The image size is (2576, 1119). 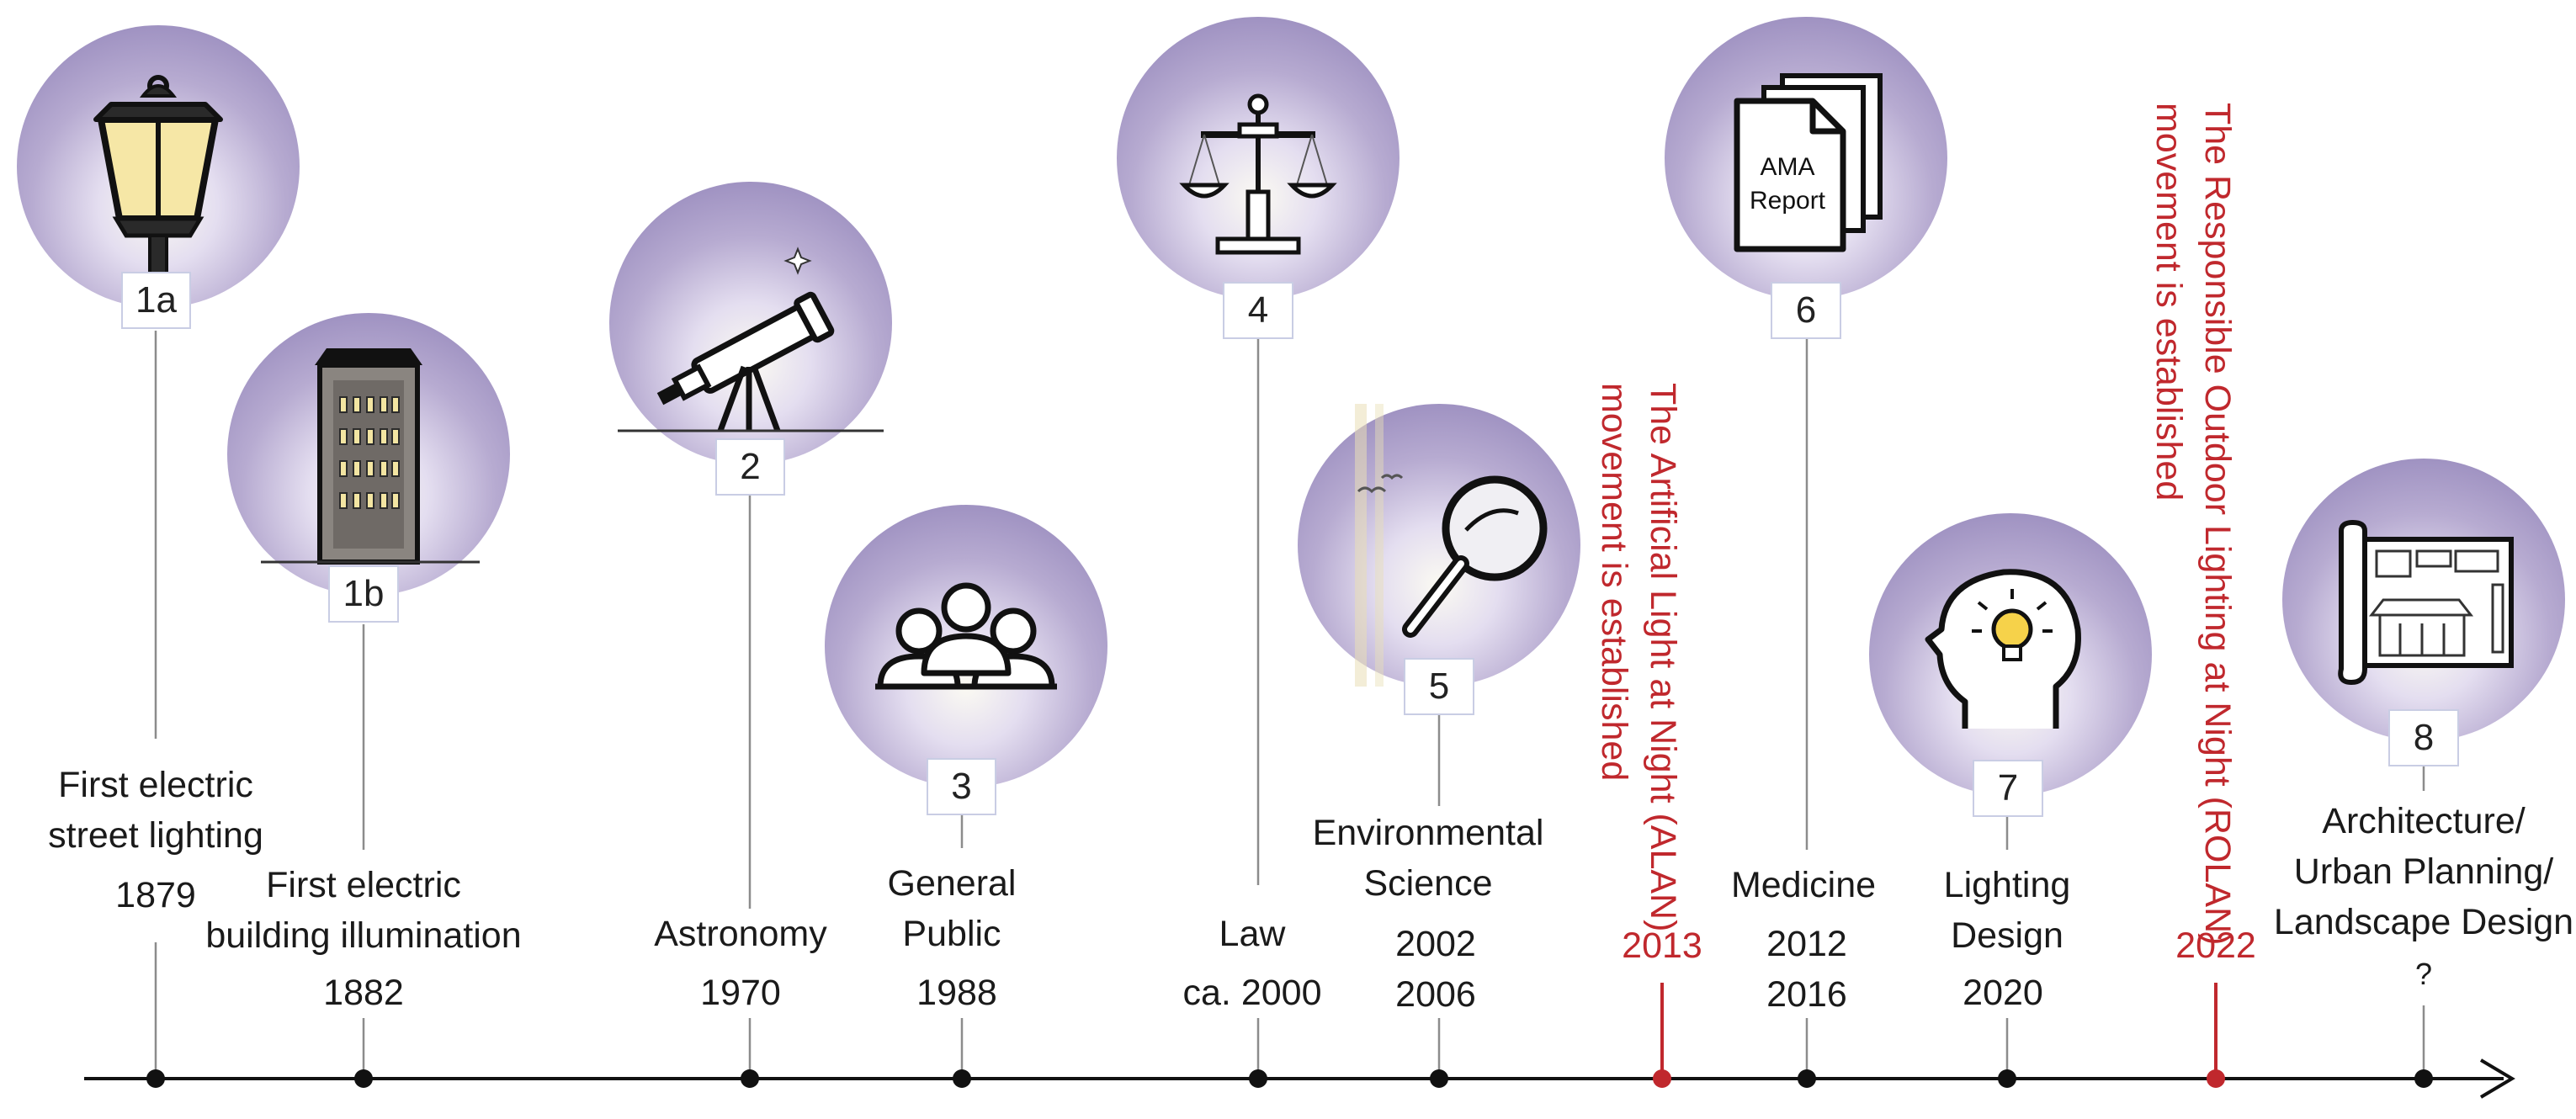 I want to click on milestone-1a-label: First electric street lighting, so click(x=155, y=811).